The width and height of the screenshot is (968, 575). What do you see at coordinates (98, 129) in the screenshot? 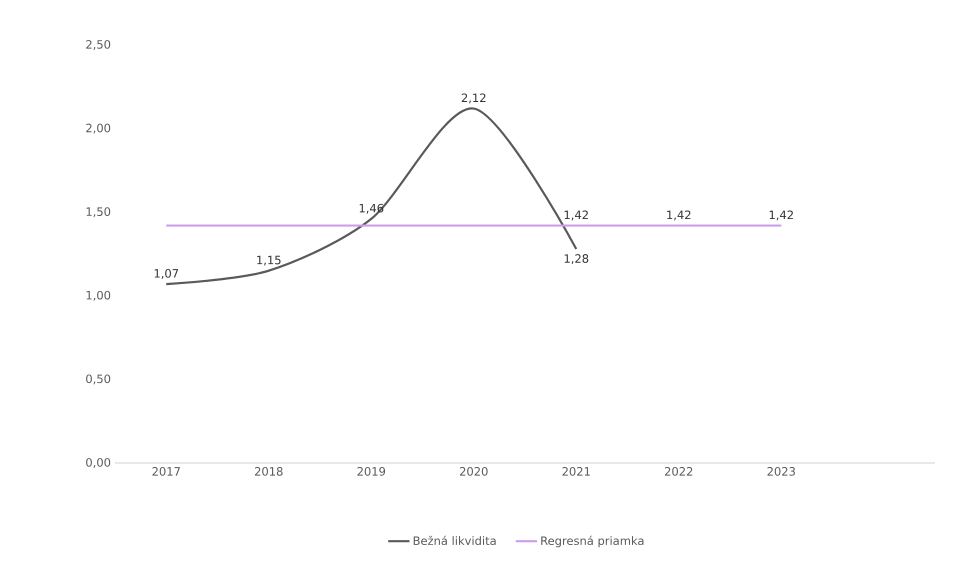
I see `y-tick-label: 2,00` at bounding box center [98, 129].